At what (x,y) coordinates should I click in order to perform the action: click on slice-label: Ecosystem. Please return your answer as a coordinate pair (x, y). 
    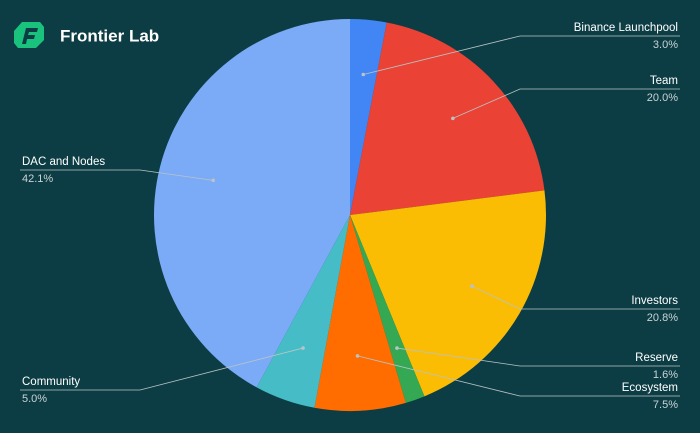
    Looking at the image, I should click on (650, 388).